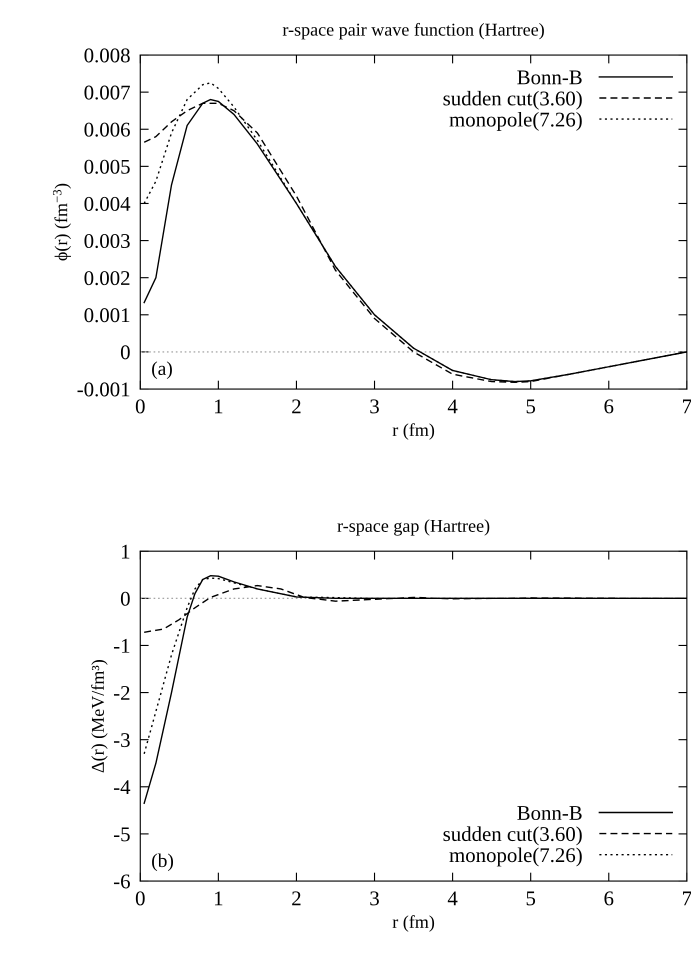 This screenshot has height=957, width=691. What do you see at coordinates (126, 551) in the screenshot?
I see `y-tick-label: 1` at bounding box center [126, 551].